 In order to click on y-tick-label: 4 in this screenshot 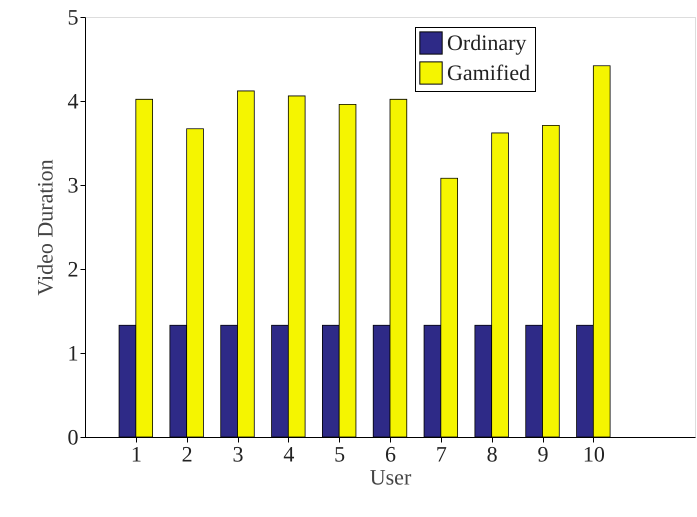, I will do `click(73, 101)`.